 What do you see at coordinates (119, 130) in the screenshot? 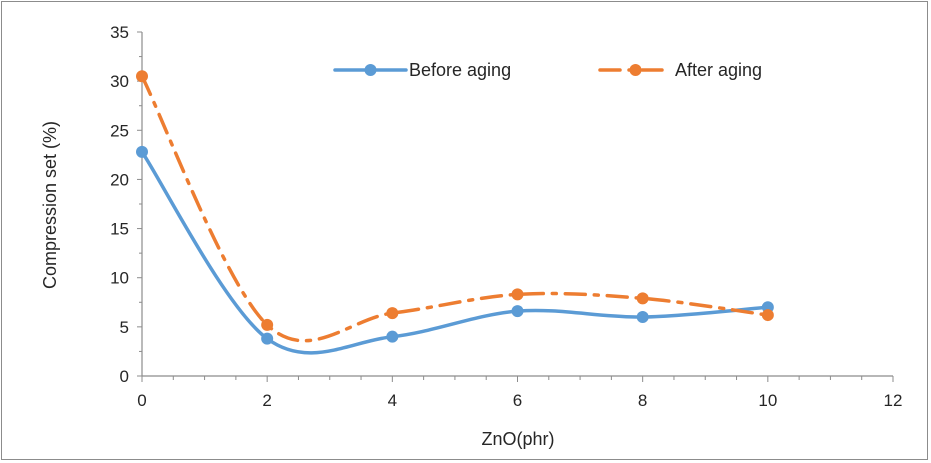
I see `y-tick-label: 25` at bounding box center [119, 130].